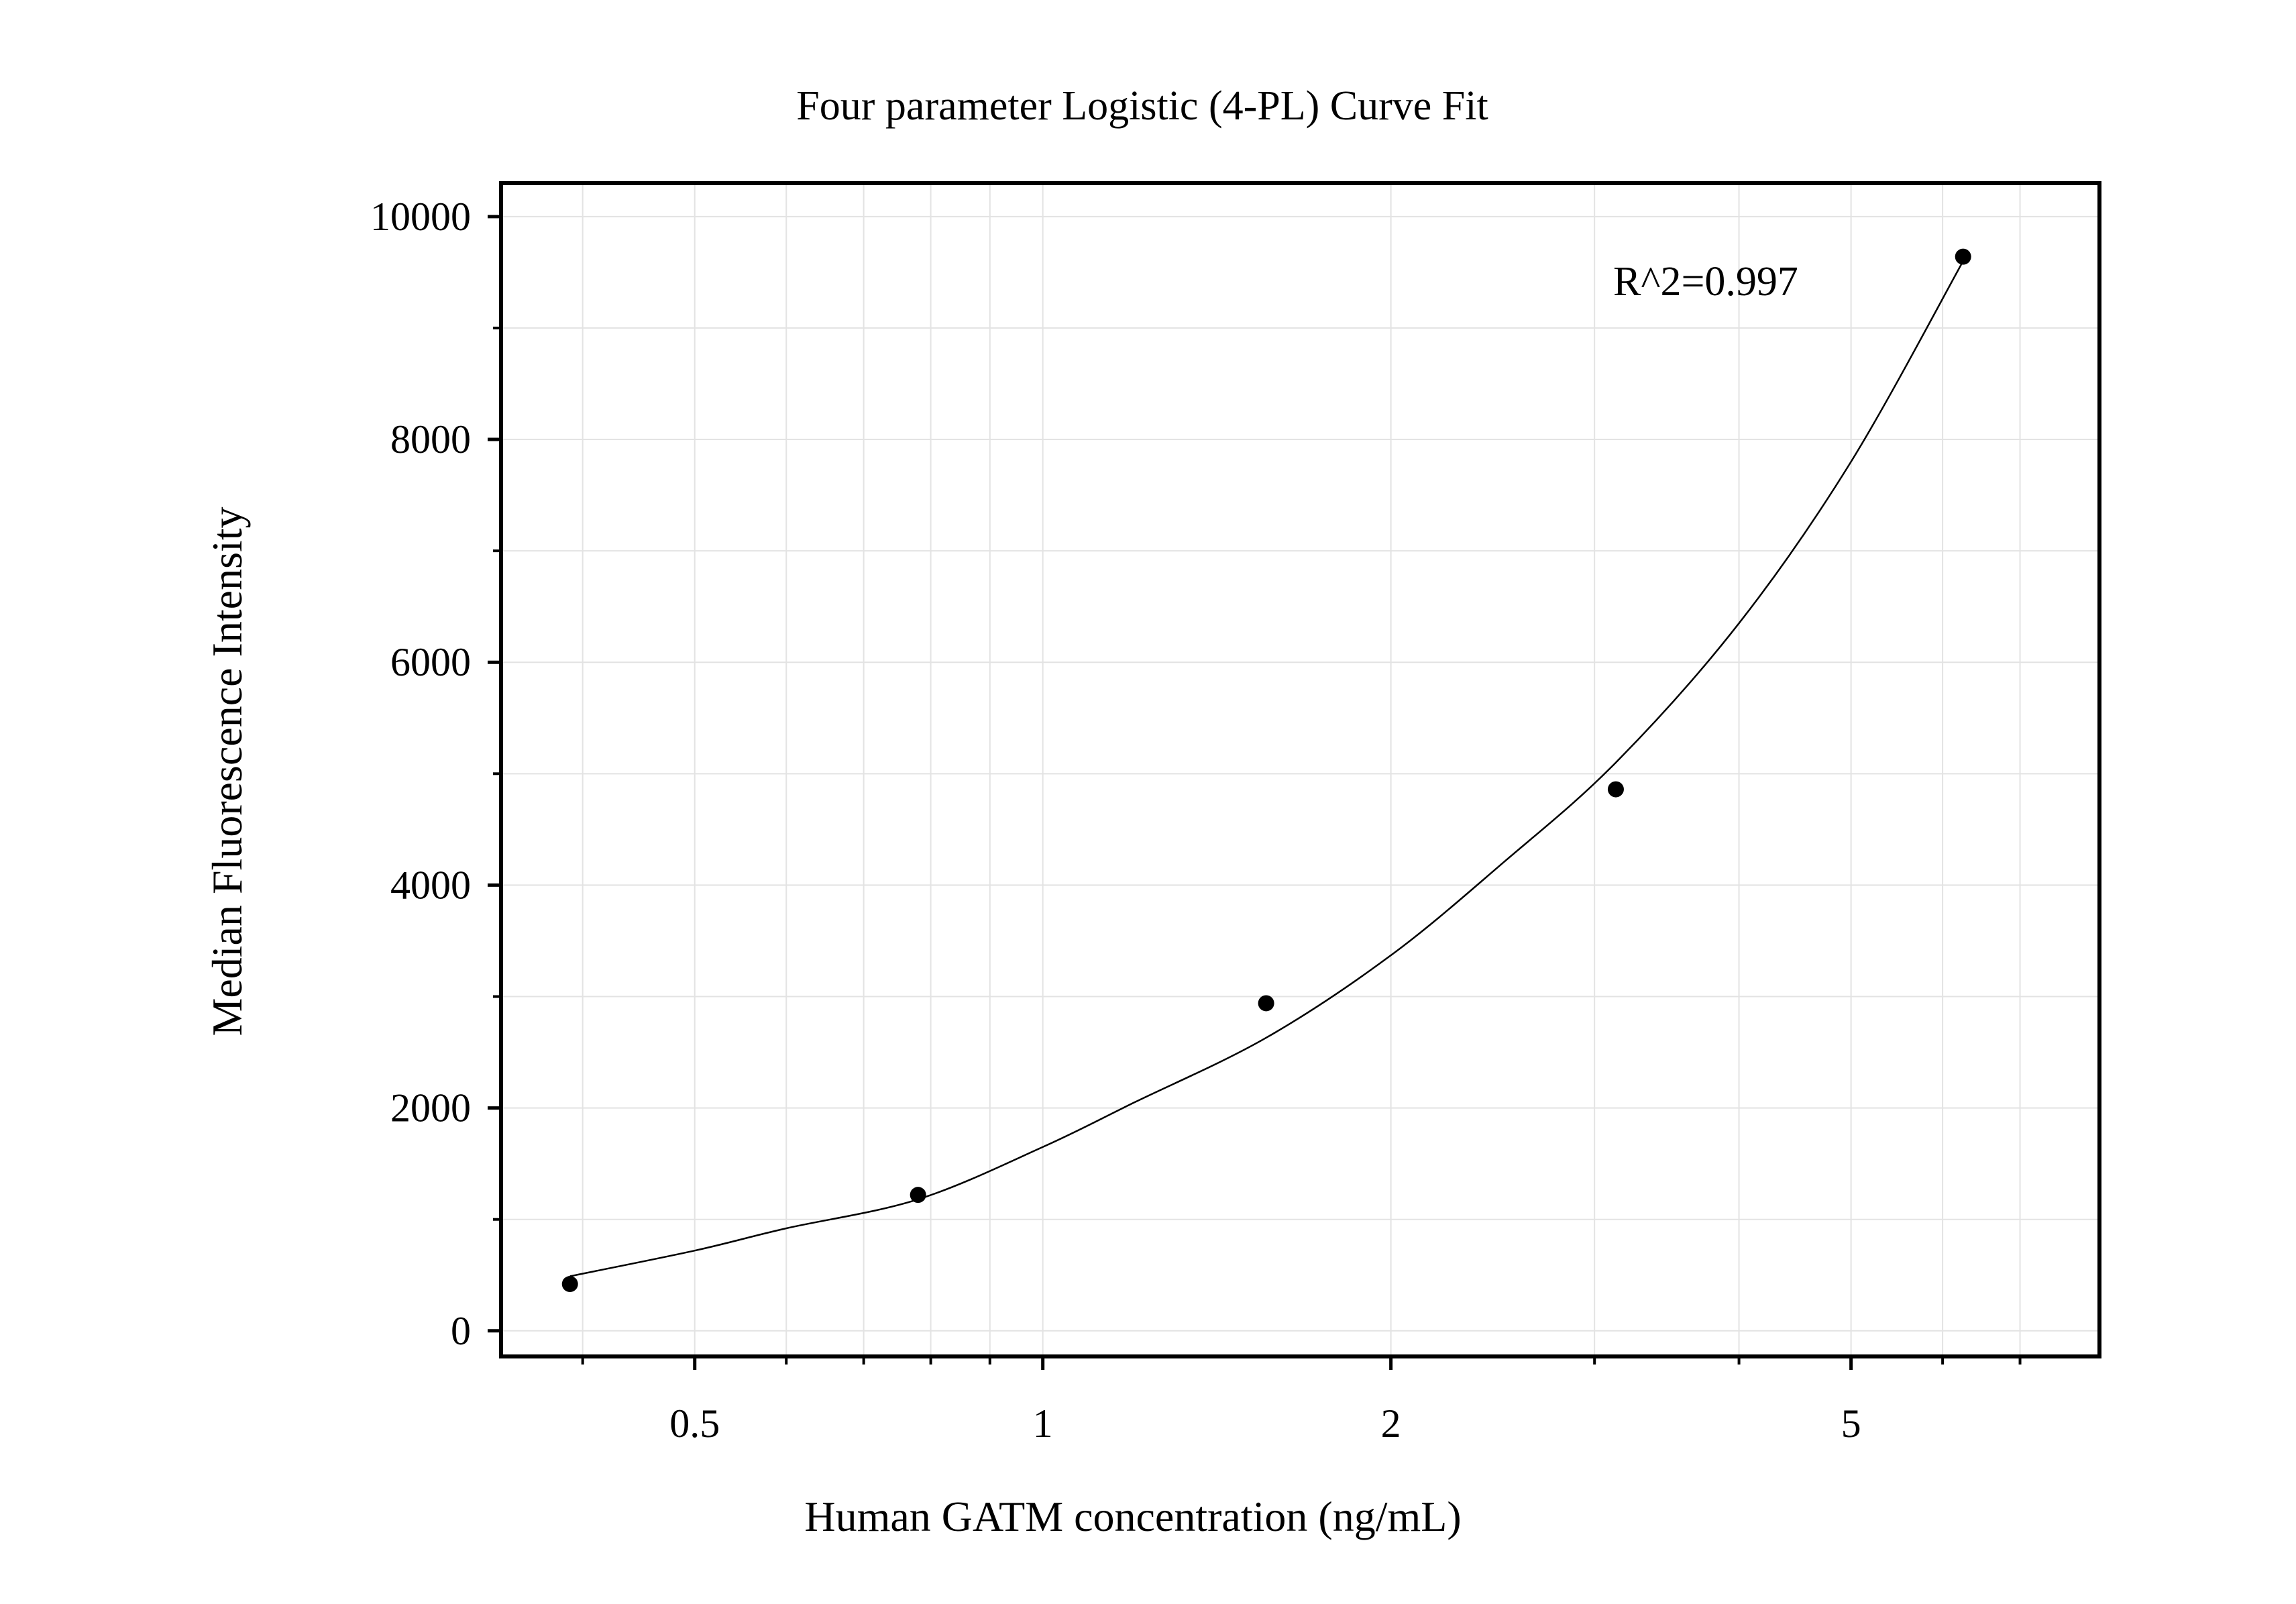 The image size is (2296, 1604). Describe the element at coordinates (1391, 1423) in the screenshot. I see `x-tick-label: 2` at that location.